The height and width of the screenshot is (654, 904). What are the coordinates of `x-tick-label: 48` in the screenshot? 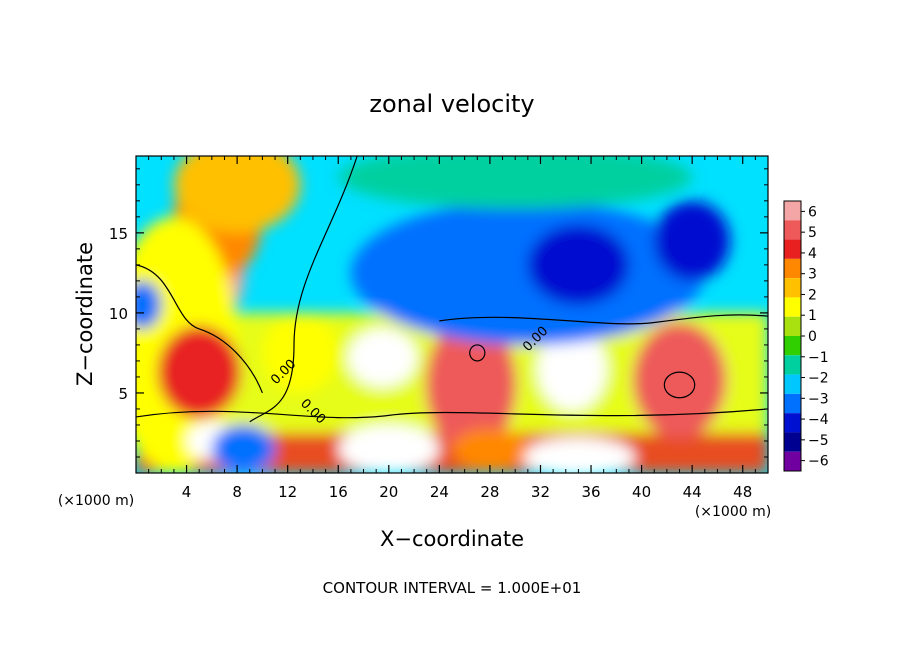 It's located at (742, 492).